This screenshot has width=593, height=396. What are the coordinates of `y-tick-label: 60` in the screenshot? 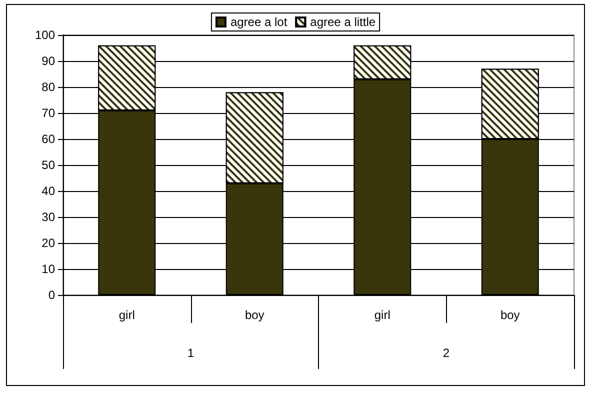 It's located at (49, 139).